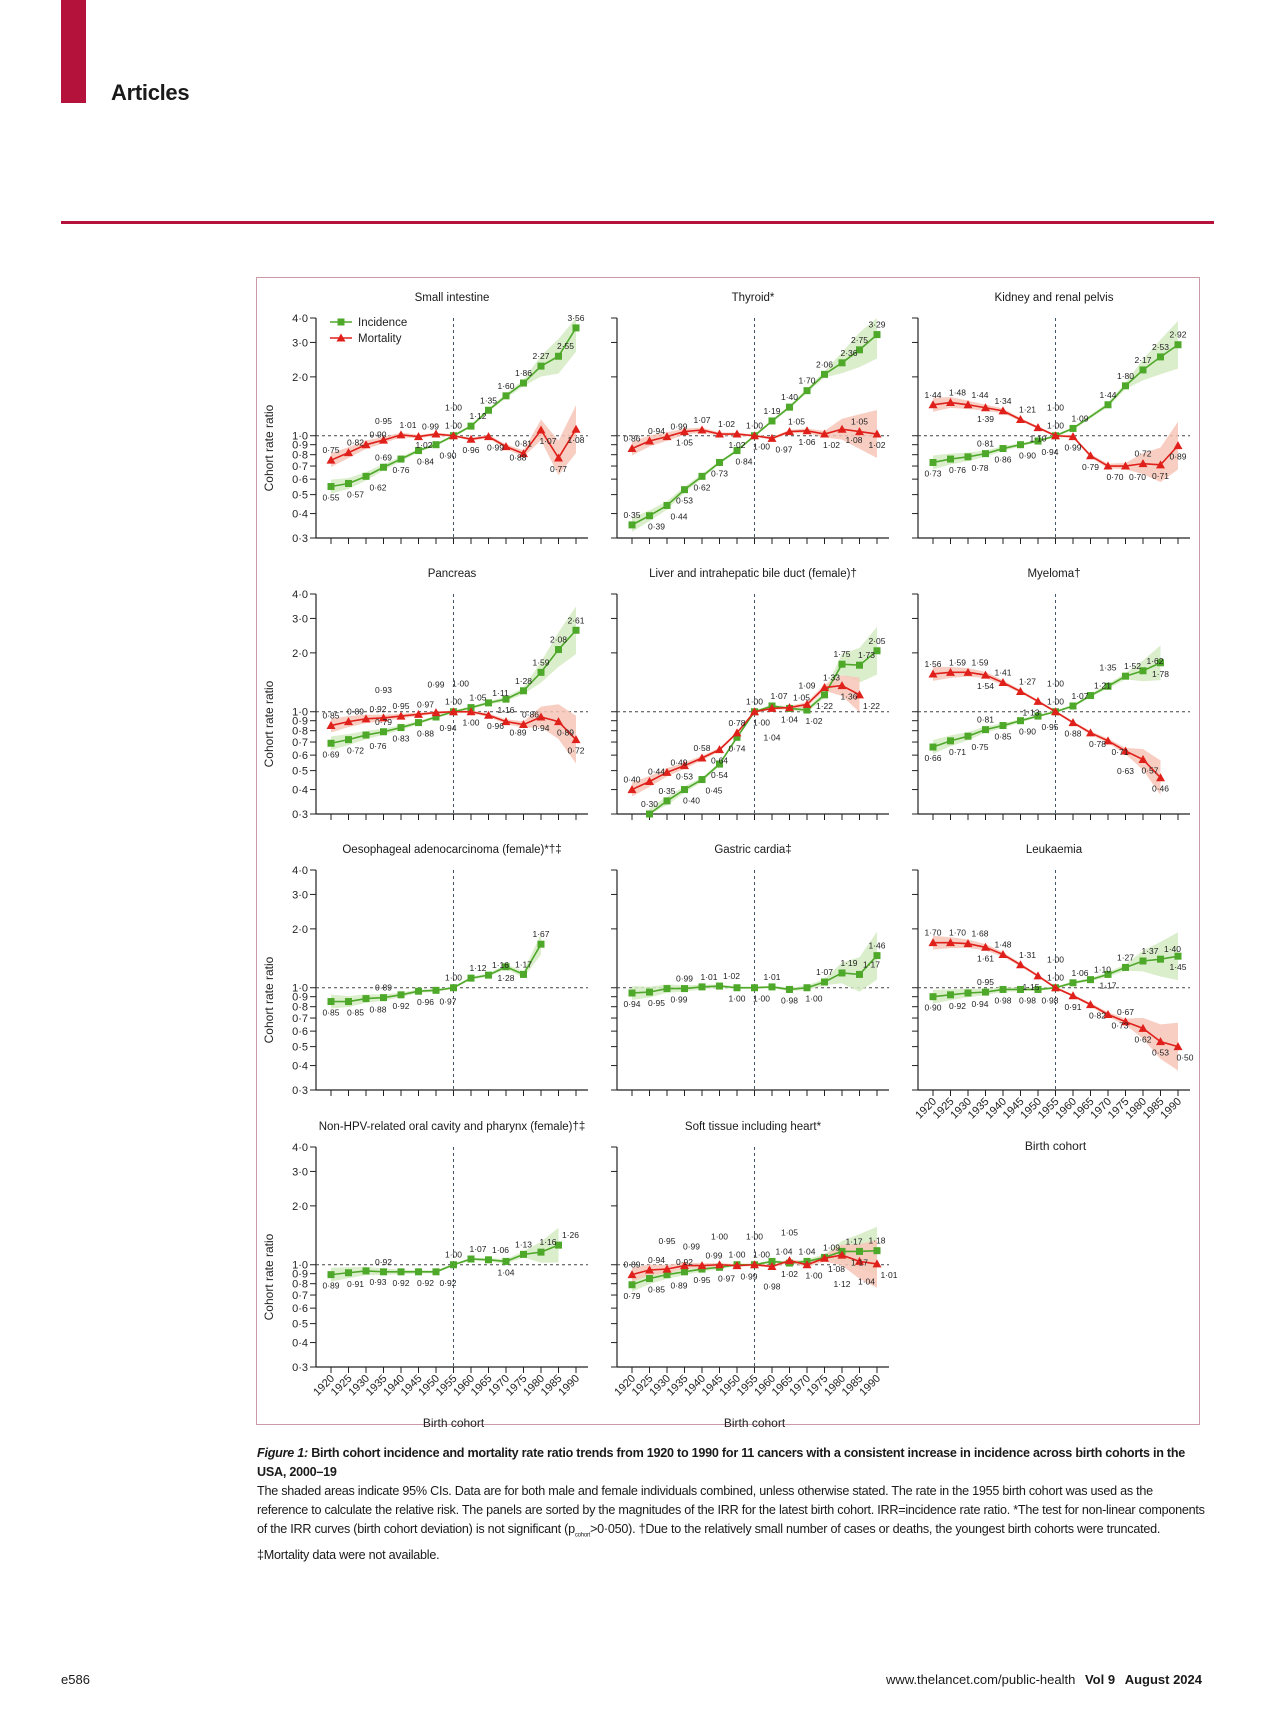 This screenshot has width=1280, height=1718. What do you see at coordinates (631, 439) in the screenshot?
I see `mortality-data-label: 0·86` at bounding box center [631, 439].